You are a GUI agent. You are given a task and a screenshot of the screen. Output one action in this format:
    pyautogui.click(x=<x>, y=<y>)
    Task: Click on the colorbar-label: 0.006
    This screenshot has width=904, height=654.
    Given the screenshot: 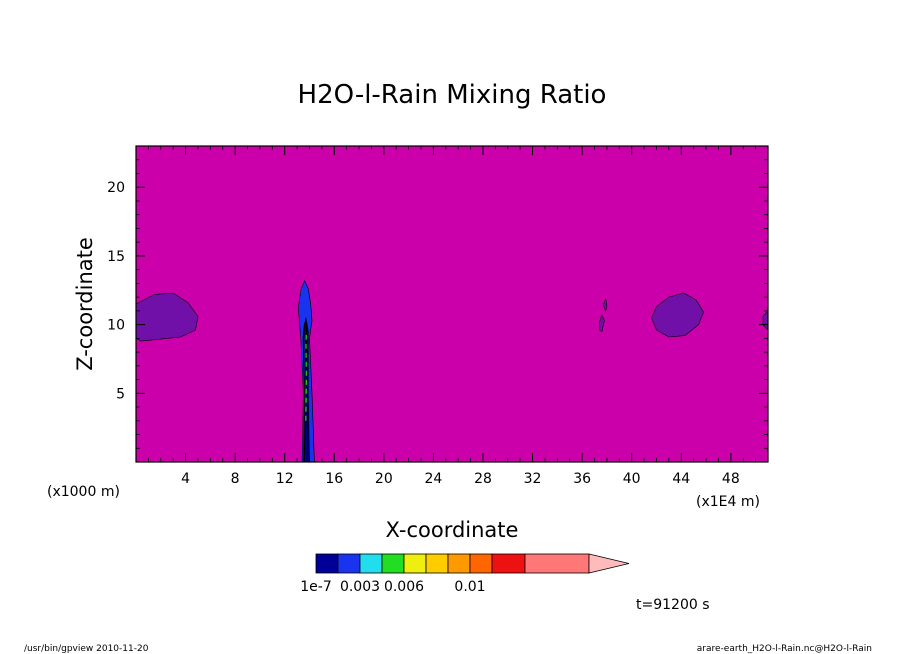 What is the action you would take?
    pyautogui.click(x=404, y=587)
    